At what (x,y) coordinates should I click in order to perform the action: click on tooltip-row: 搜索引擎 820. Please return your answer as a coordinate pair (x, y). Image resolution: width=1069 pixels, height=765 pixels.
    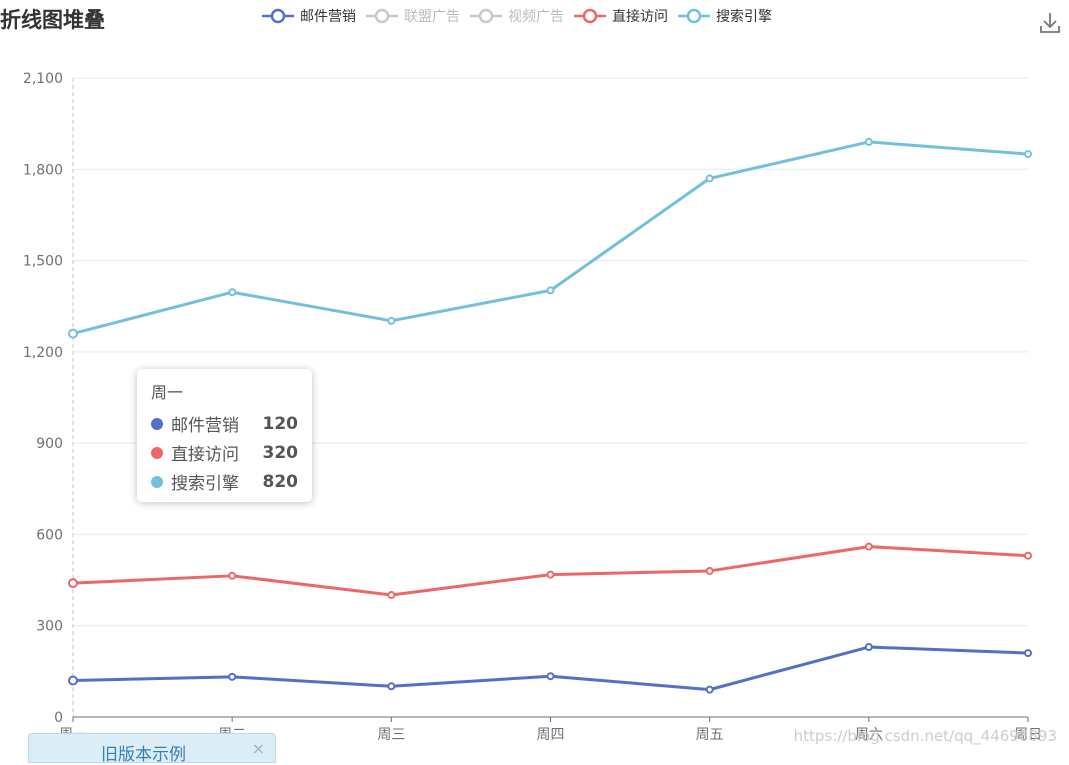
    Looking at the image, I should click on (224, 481).